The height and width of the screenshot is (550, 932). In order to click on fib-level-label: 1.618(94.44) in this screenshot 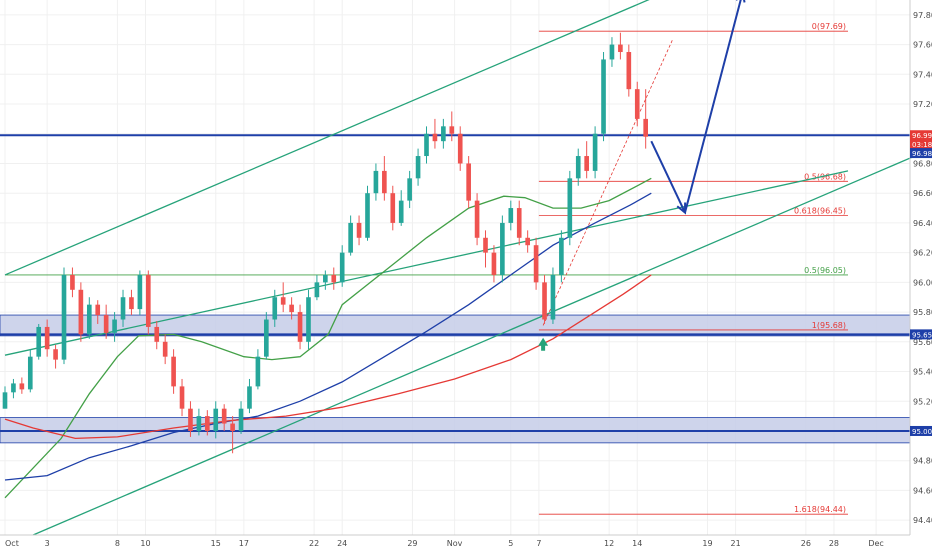, I will do `click(820, 509)`.